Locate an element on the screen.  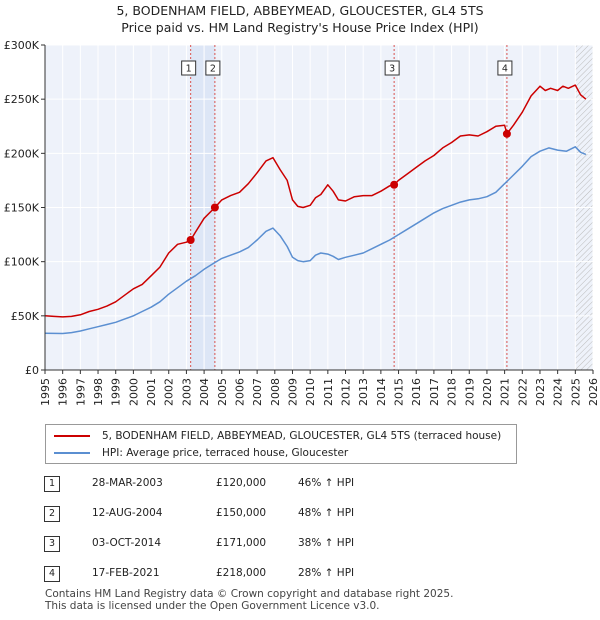
x-tick-label: 1999 is located at coordinates (116, 392).